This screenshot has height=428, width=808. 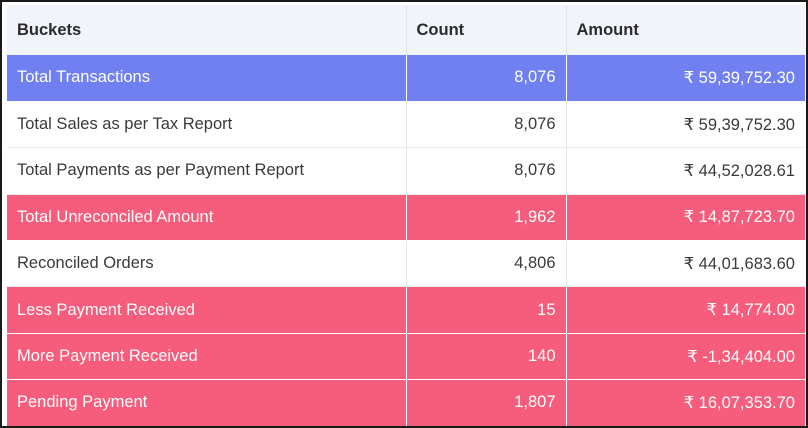 I want to click on bucket-cell: Reconciled Orders, so click(x=207, y=264).